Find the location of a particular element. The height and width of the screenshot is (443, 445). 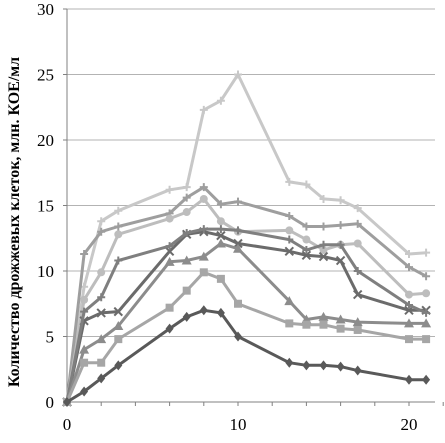

y-tick-label: 30 is located at coordinates (45, 9).